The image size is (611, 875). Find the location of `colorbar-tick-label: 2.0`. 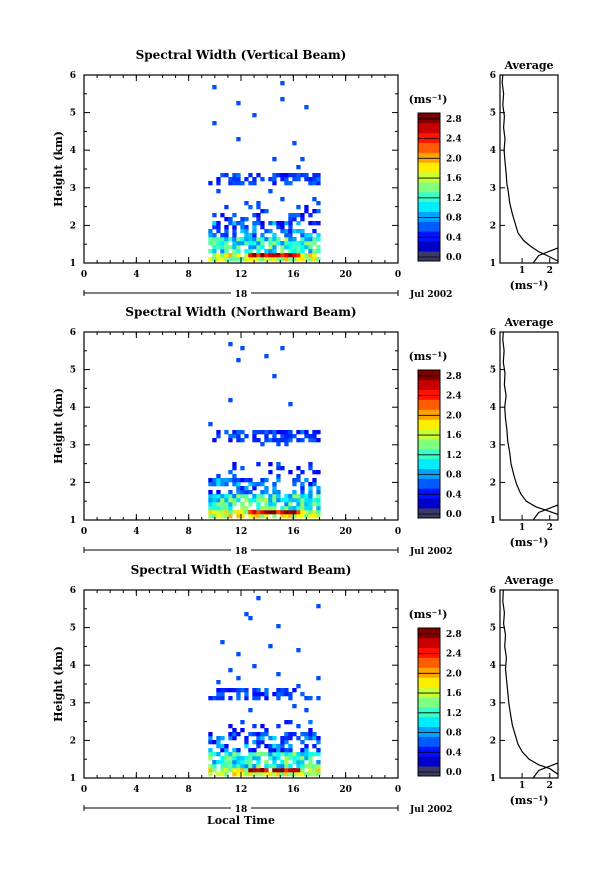

colorbar-tick-label: 2.0 is located at coordinates (454, 159).